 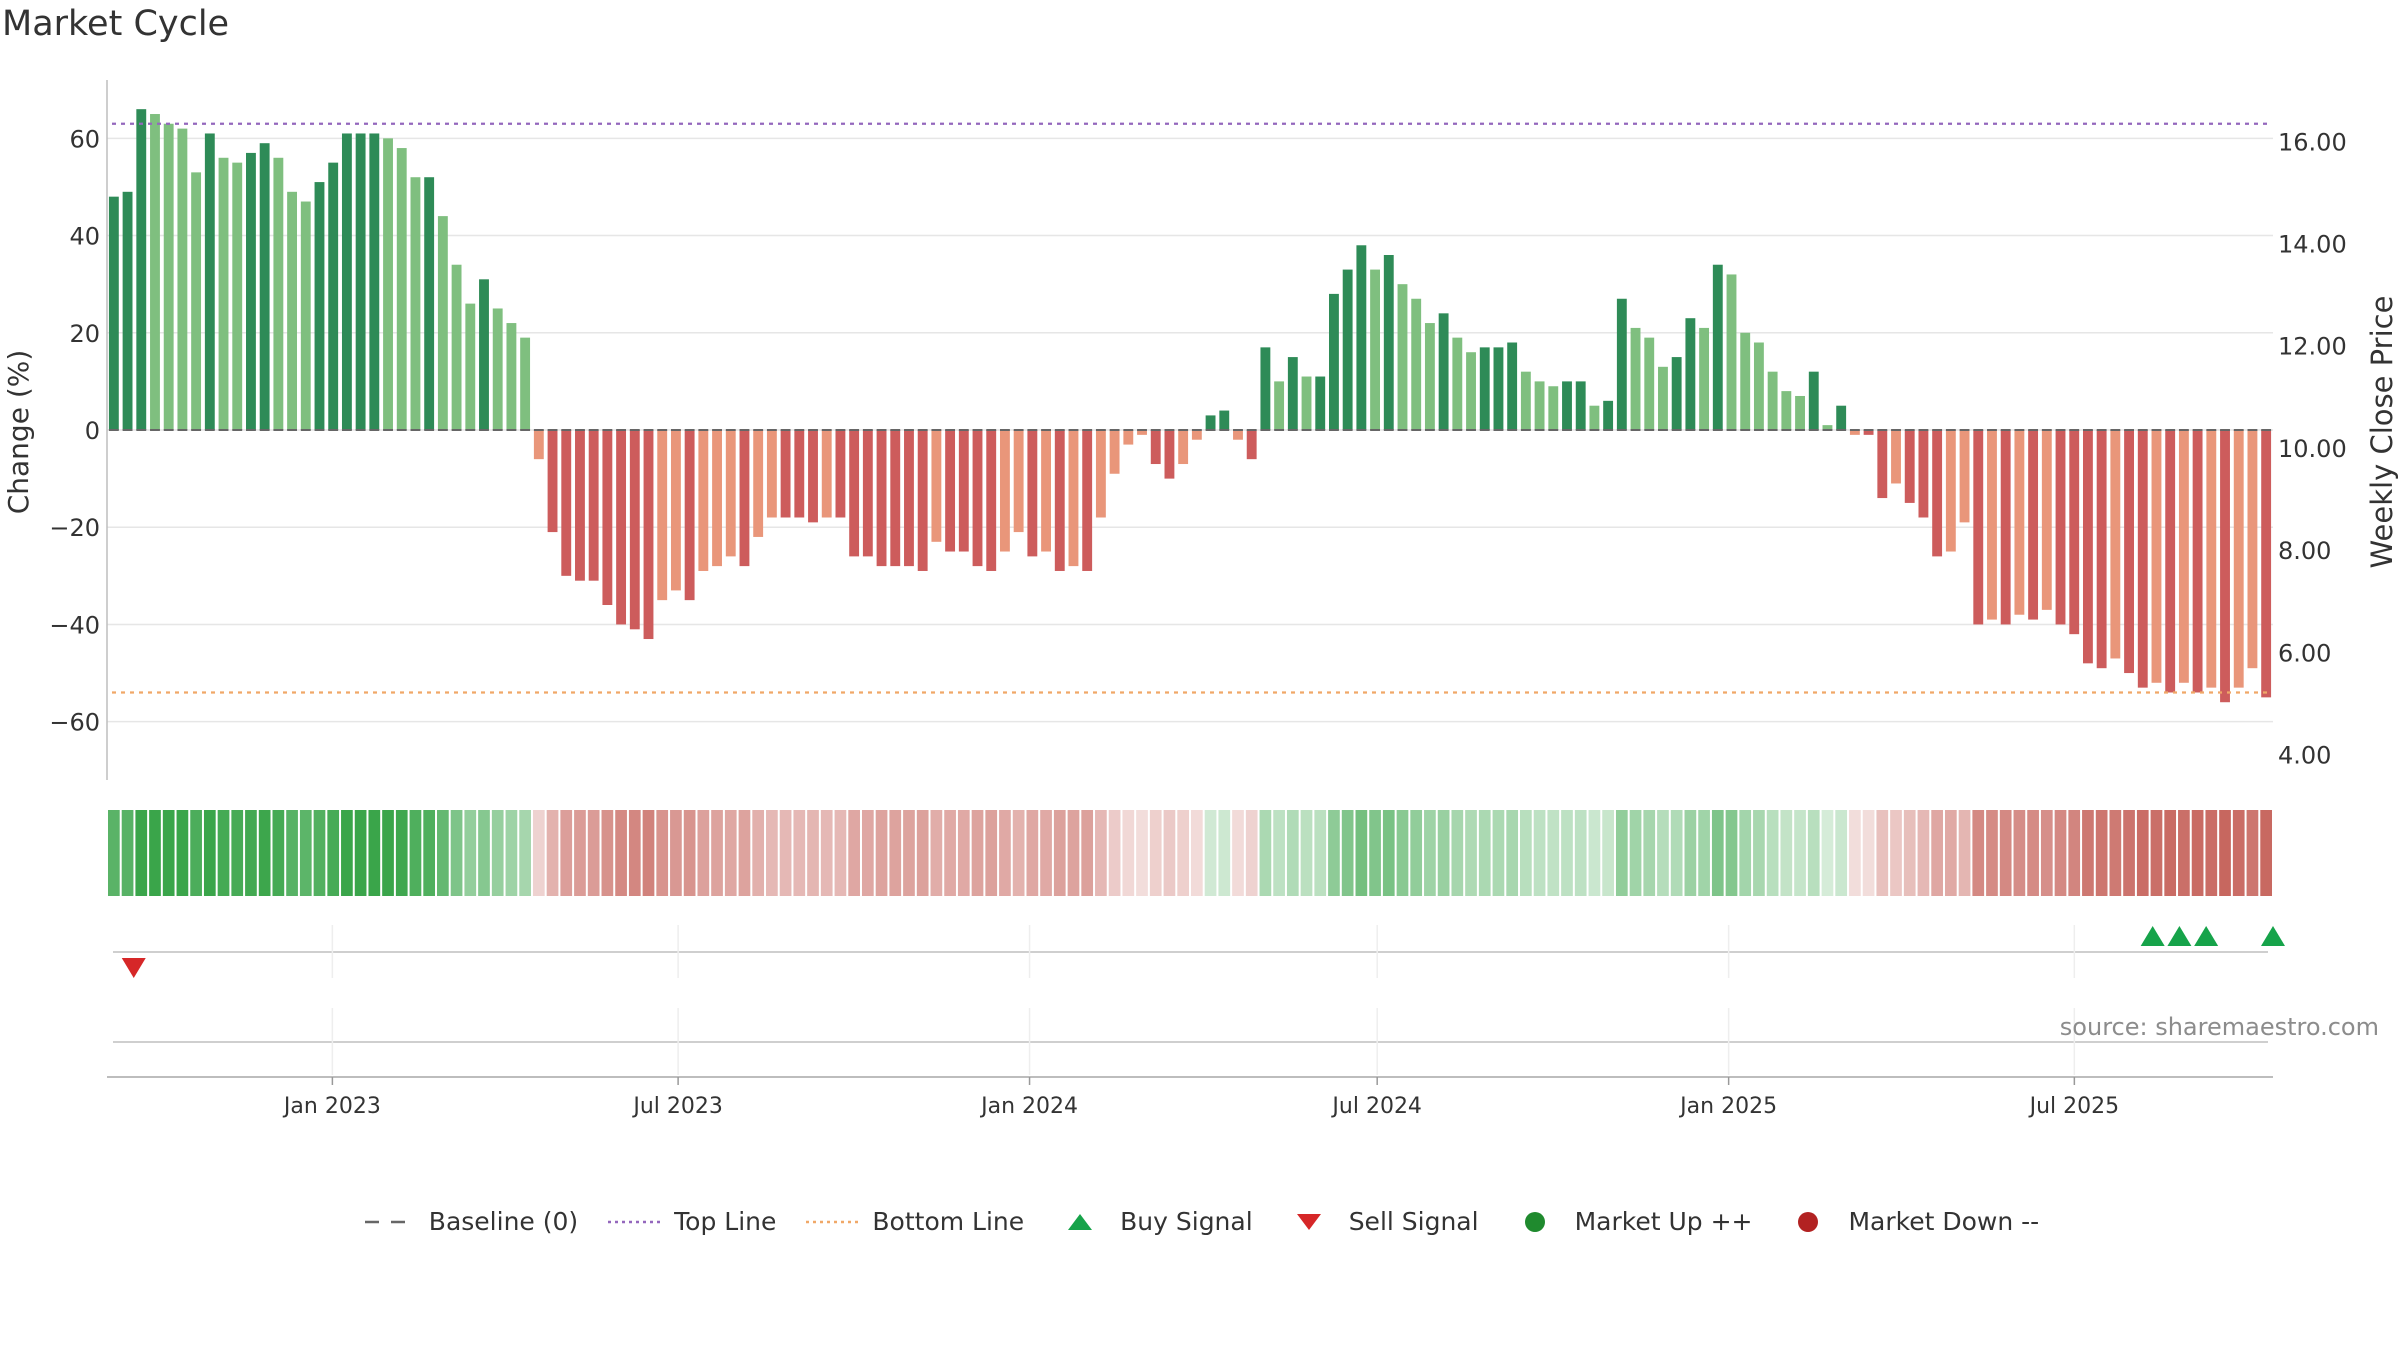 What do you see at coordinates (2382, 432) in the screenshot?
I see `y-axis-label-right: Weekly Close Price` at bounding box center [2382, 432].